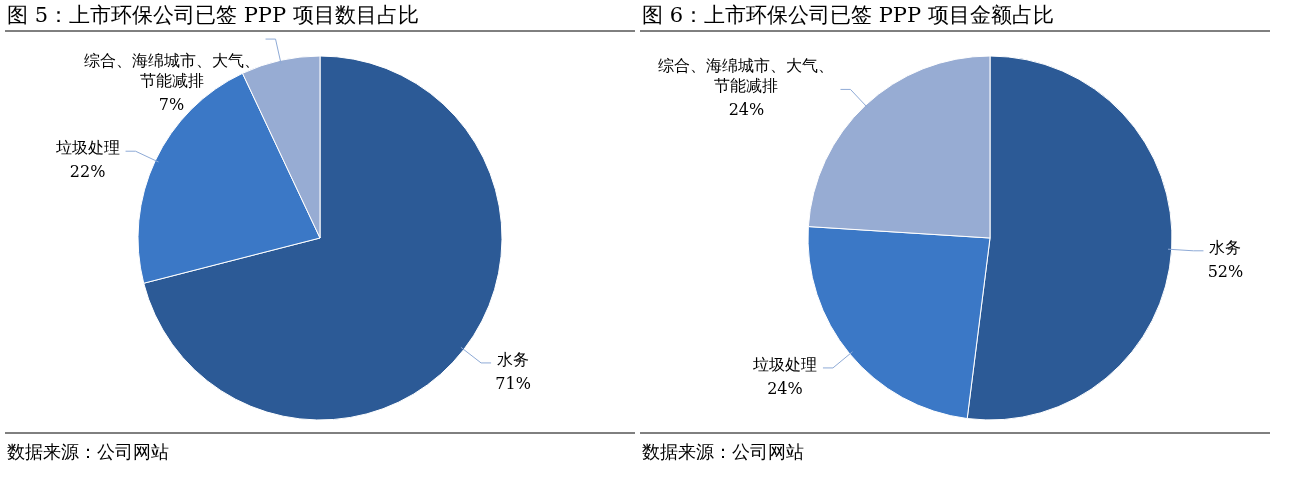  Describe the element at coordinates (87, 172) in the screenshot. I see `data-label: 22%` at that location.